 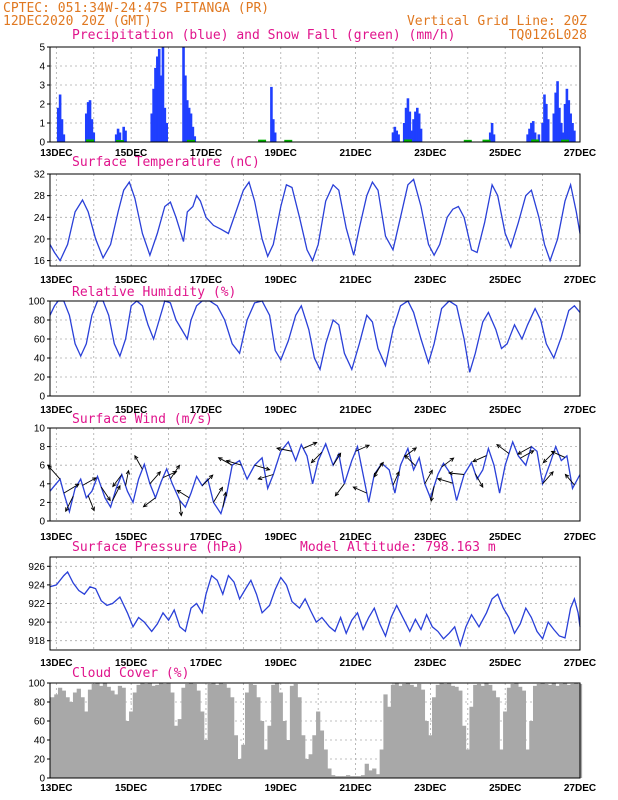 What do you see at coordinates (40, 218) in the screenshot?
I see `y-tick-label: 24` at bounding box center [40, 218].